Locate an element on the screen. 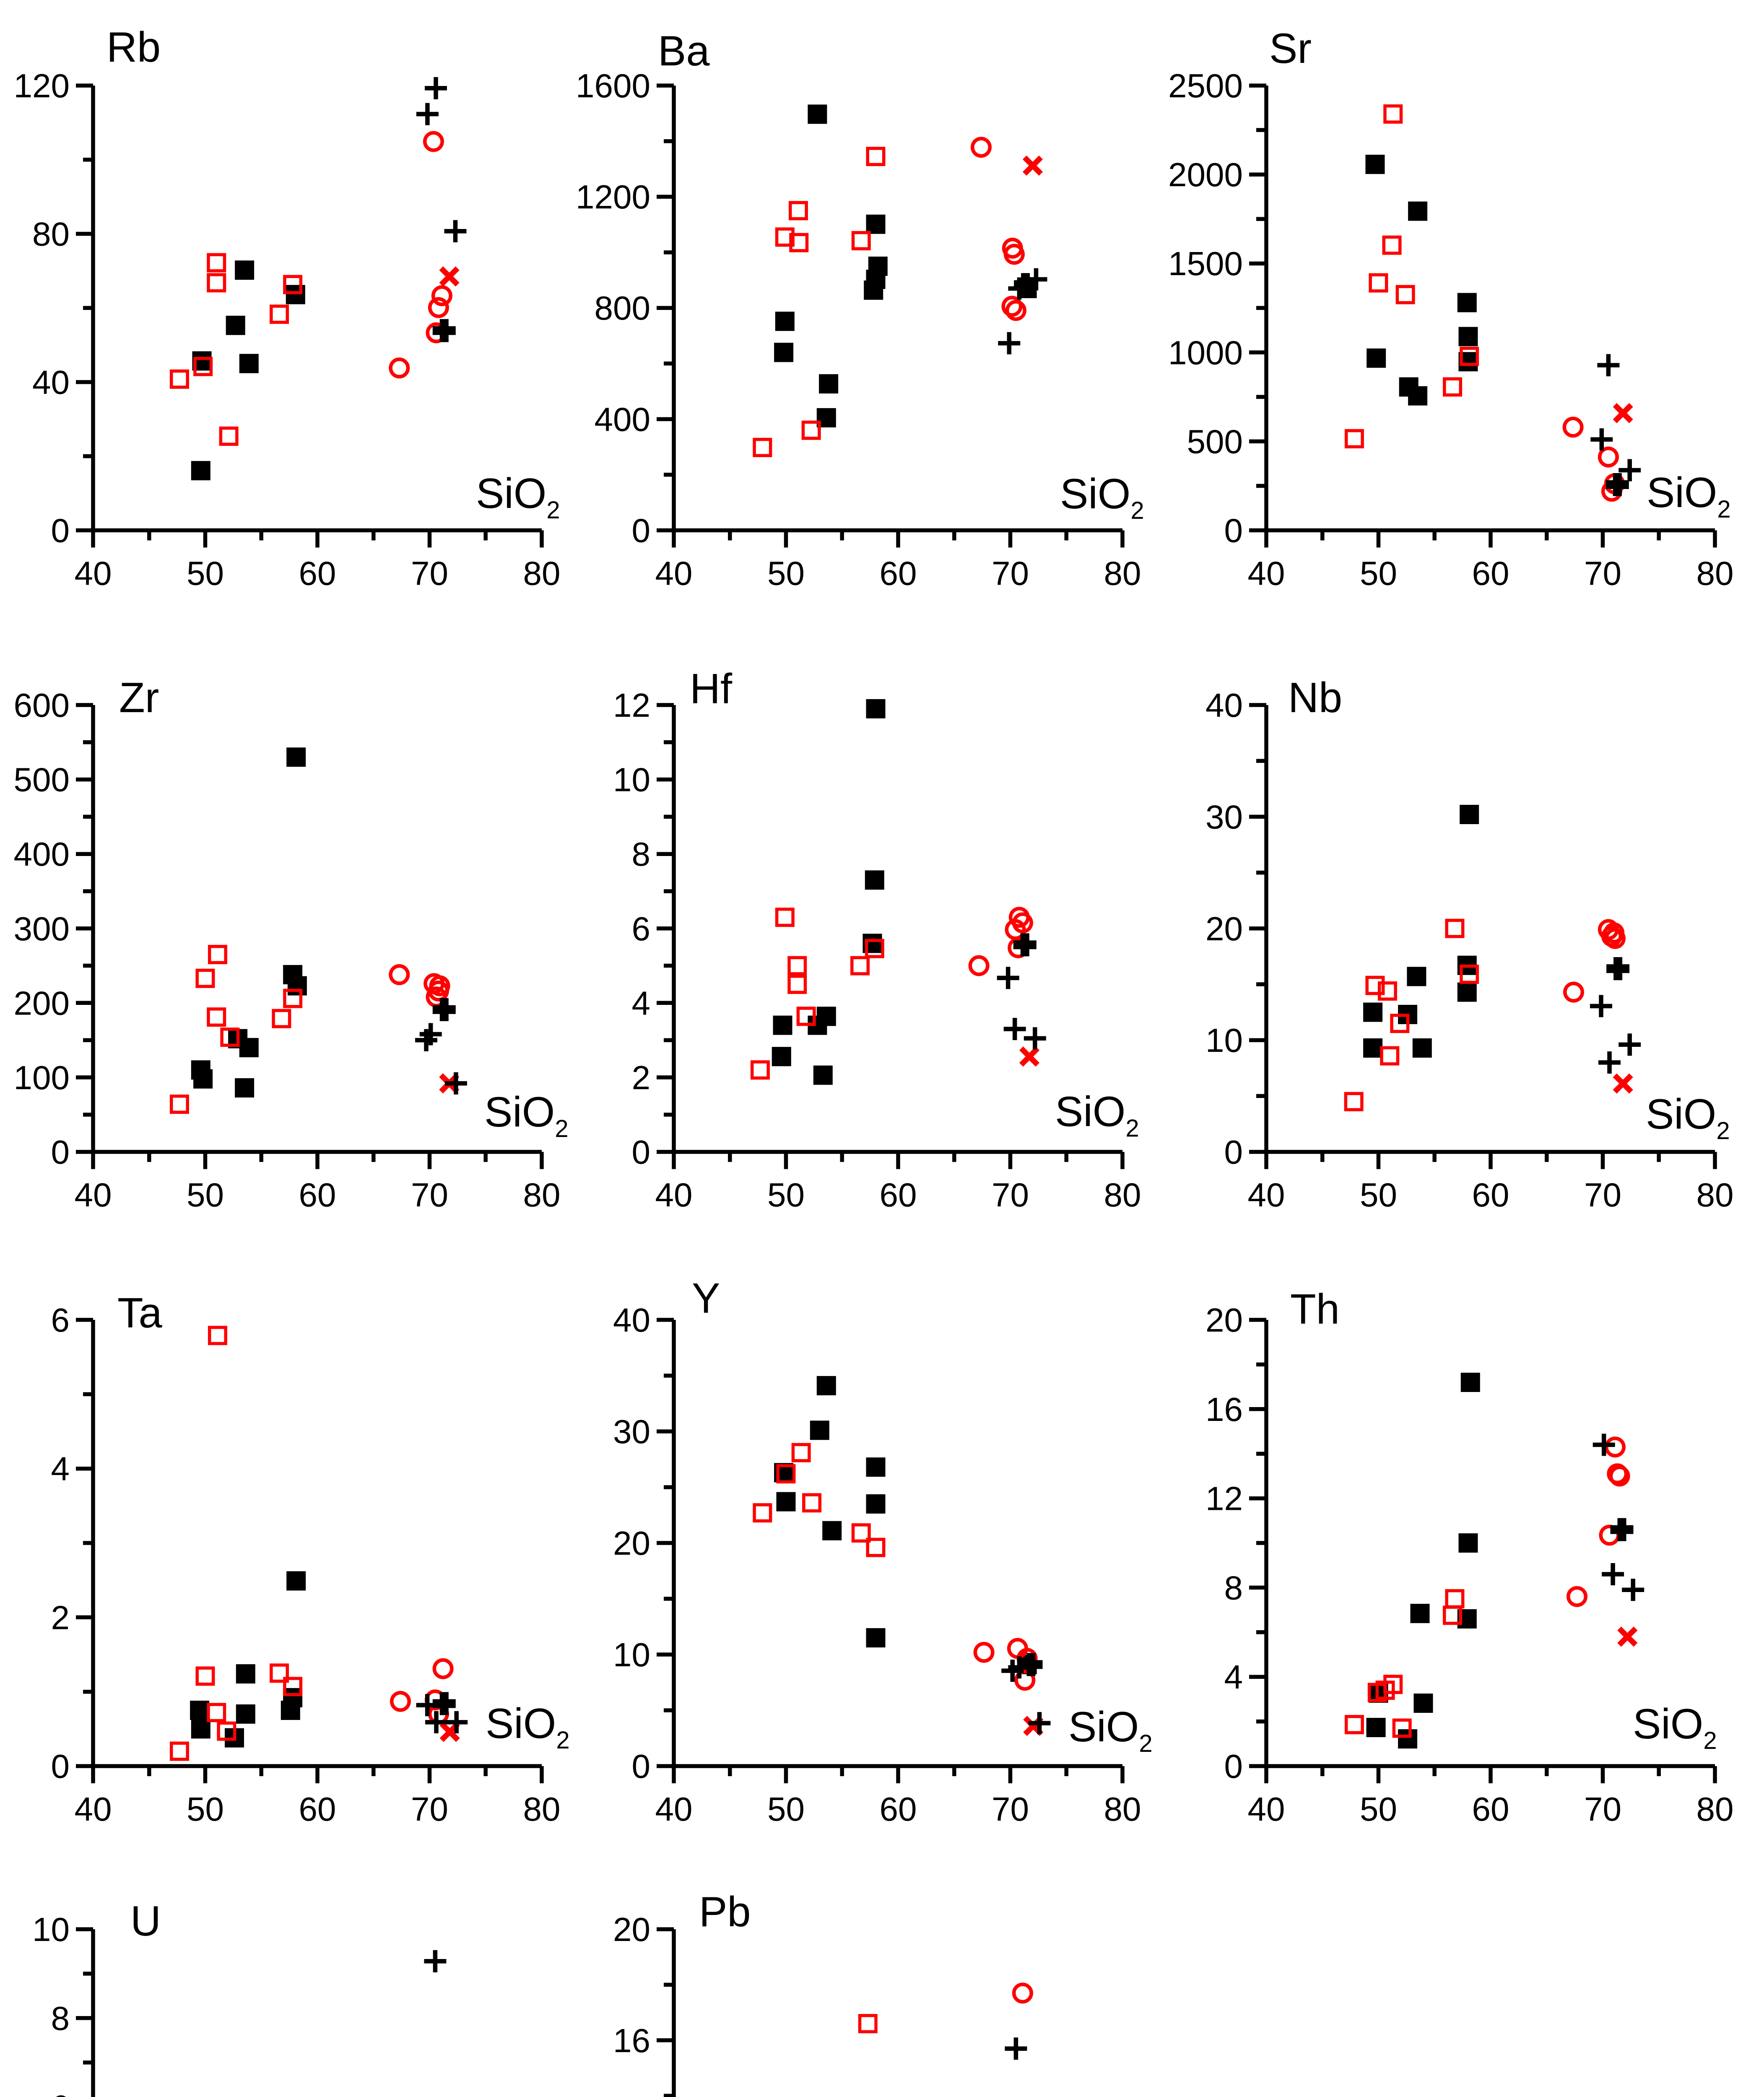  svg-text: 1500 is located at coordinates (1205, 263).